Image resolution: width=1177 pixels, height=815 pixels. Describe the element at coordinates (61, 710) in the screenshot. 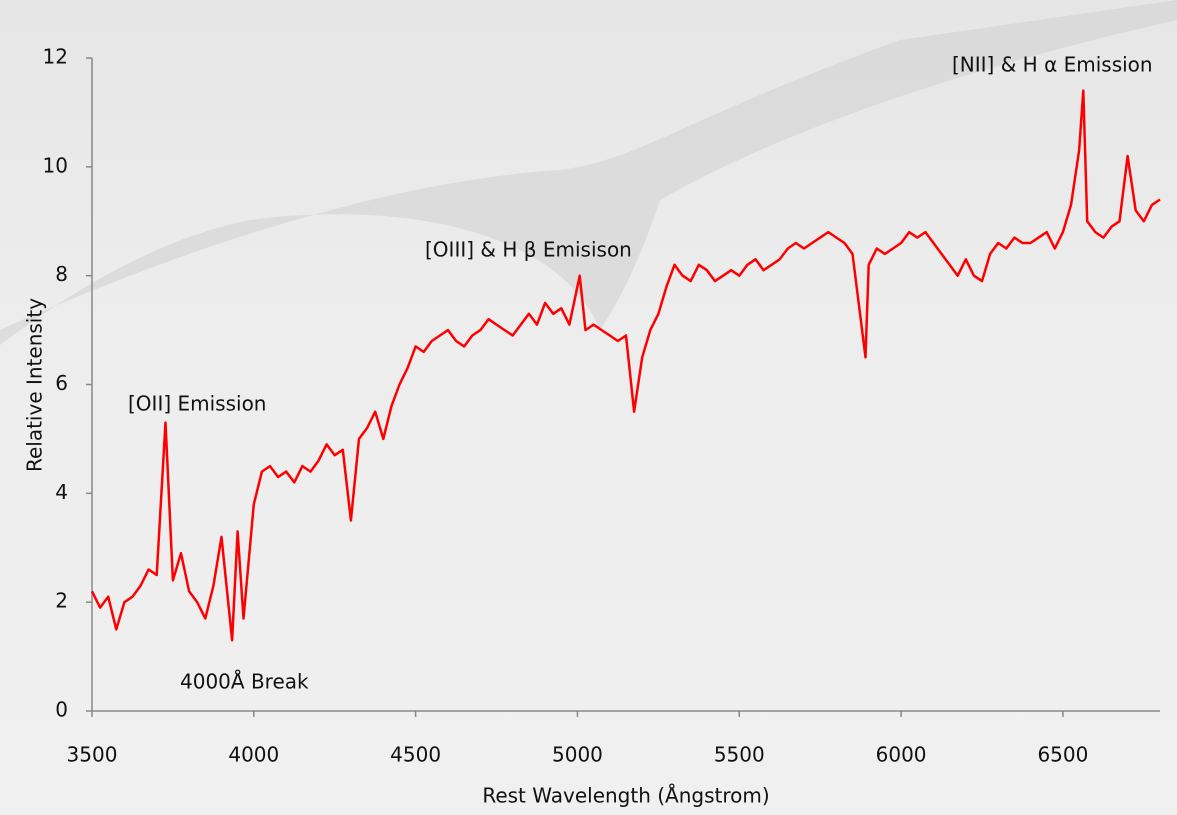

I see `y-tick-label: 0` at that location.